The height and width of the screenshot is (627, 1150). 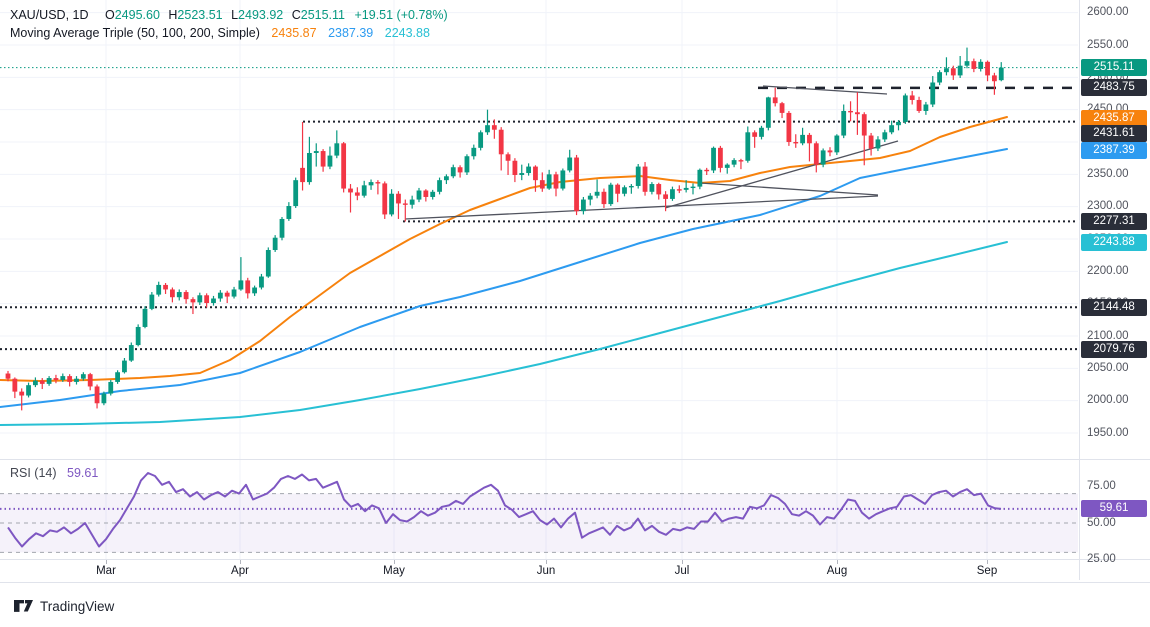 What do you see at coordinates (1114, 119) in the screenshot?
I see `price-badge: 2435.87` at bounding box center [1114, 119].